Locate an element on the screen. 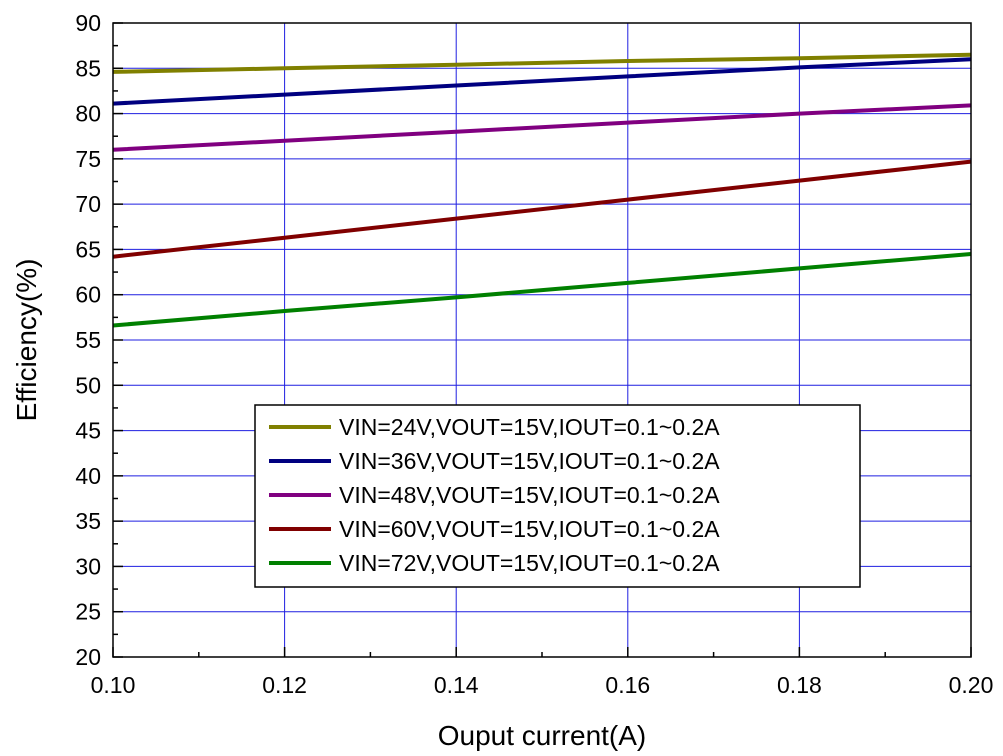 This screenshot has width=1003, height=756. y-tick-label: 20 is located at coordinates (88, 657).